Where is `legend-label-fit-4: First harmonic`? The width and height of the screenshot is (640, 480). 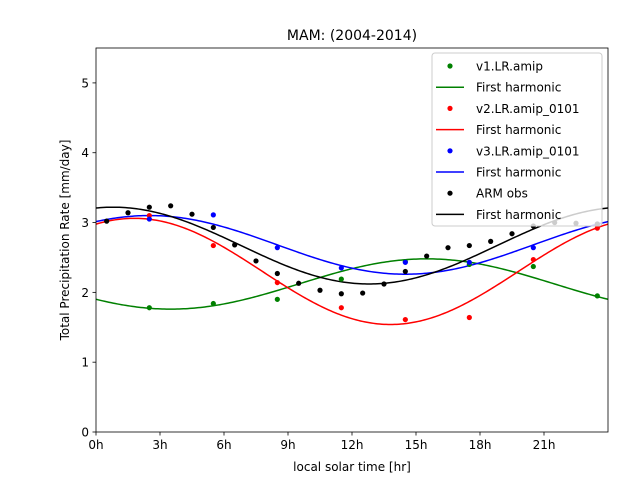
legend-label-fit-4: First harmonic is located at coordinates (518, 215).